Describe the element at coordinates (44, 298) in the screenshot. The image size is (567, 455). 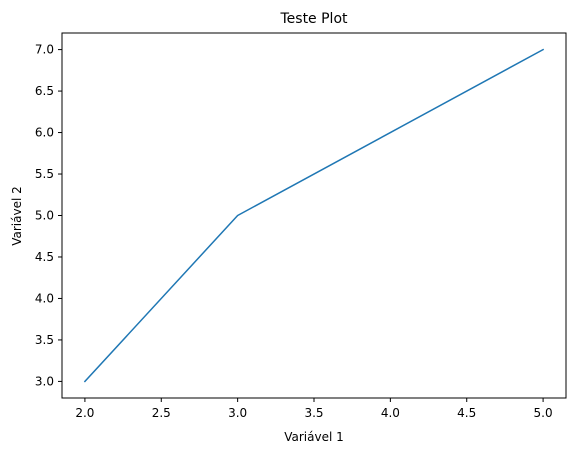
I see `y-tick-label: 4.0` at that location.